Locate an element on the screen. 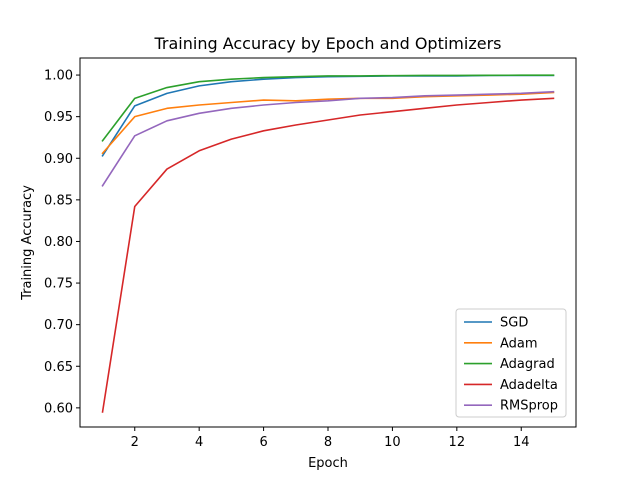  legend-label-sgd: SGD is located at coordinates (514, 323).